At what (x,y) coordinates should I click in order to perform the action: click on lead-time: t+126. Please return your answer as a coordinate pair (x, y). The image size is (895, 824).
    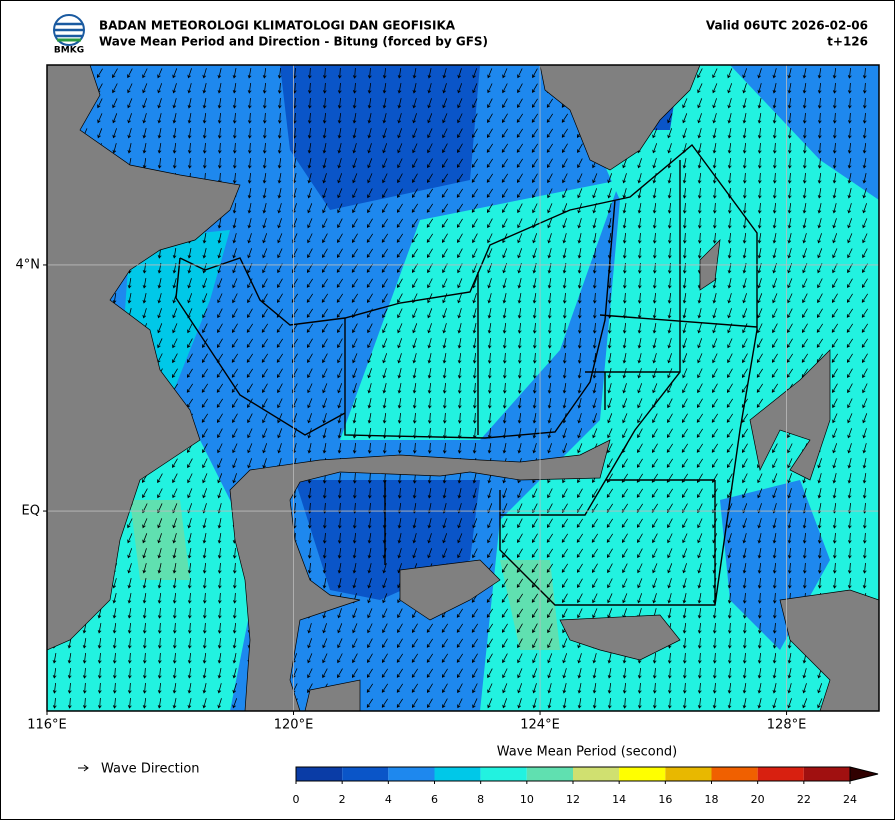
    Looking at the image, I should click on (847, 42).